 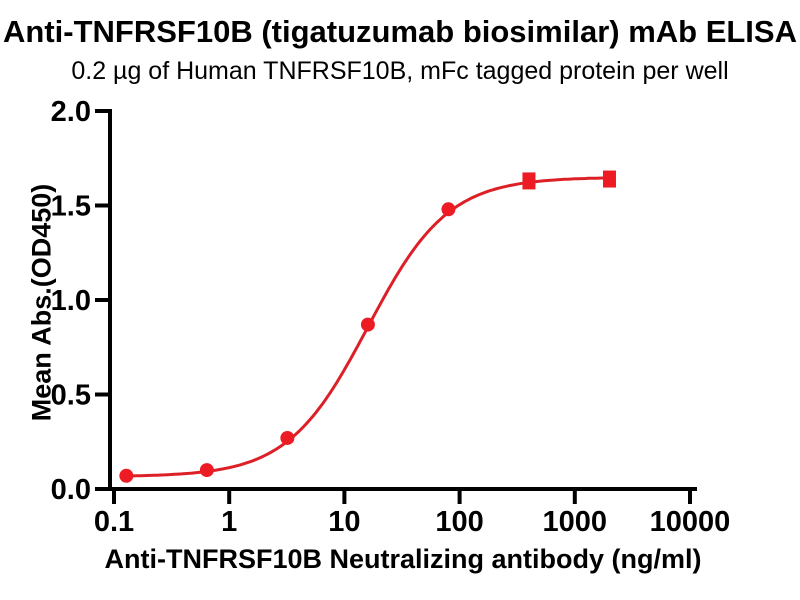 What do you see at coordinates (71, 112) in the screenshot?
I see `y-tick-label: 2.0` at bounding box center [71, 112].